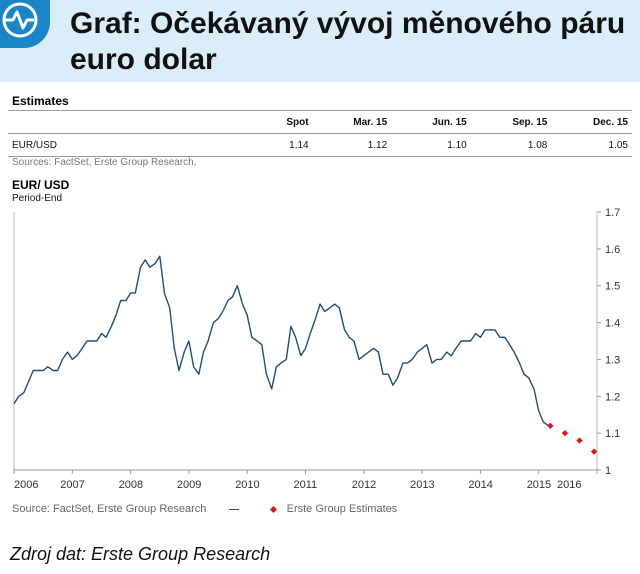 The height and width of the screenshot is (574, 640). Describe the element at coordinates (352, 122) in the screenshot. I see `estimates-col-mar15: Mar. 15` at that location.